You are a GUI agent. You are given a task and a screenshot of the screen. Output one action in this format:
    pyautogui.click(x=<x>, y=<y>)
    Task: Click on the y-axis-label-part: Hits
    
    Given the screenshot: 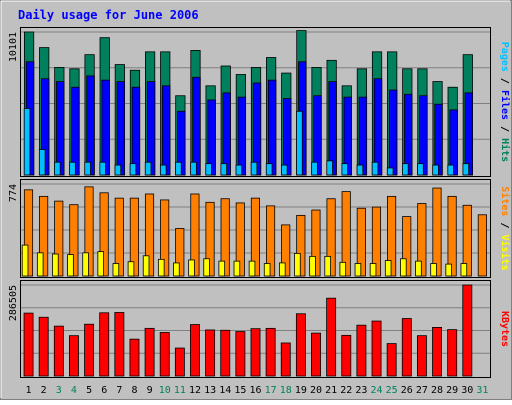 What is the action you would take?
    pyautogui.click(x=505, y=150)
    